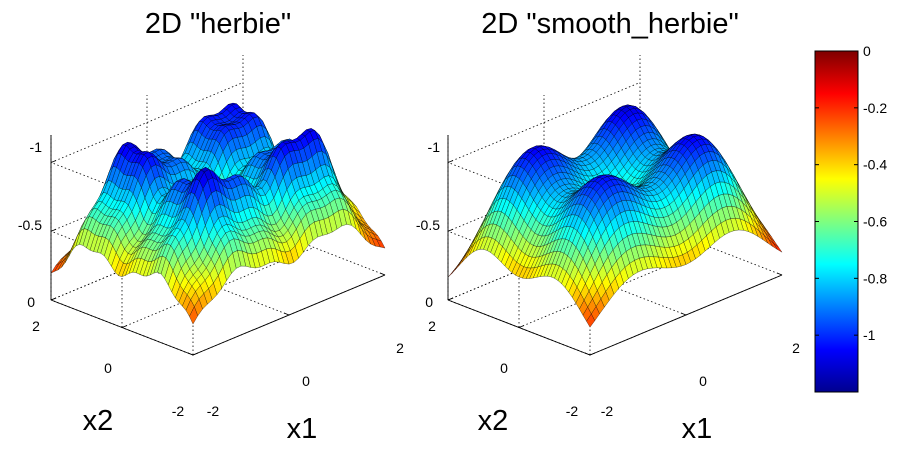 The image size is (900, 450). I want to click on colorbar-tick-label: -0.8, so click(875, 278).